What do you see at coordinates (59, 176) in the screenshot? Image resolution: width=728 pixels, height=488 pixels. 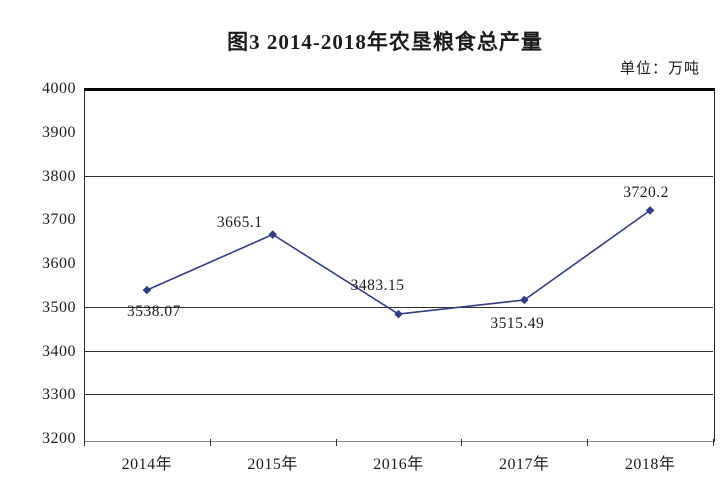 I see `y-axis-tick-label: 3800` at bounding box center [59, 176].